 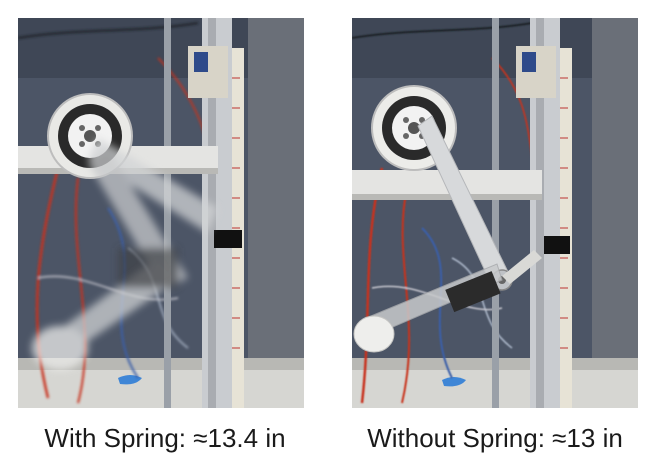 What do you see at coordinates (125, 254) in the screenshot?
I see `swinging-leg-blurred` at bounding box center [125, 254].